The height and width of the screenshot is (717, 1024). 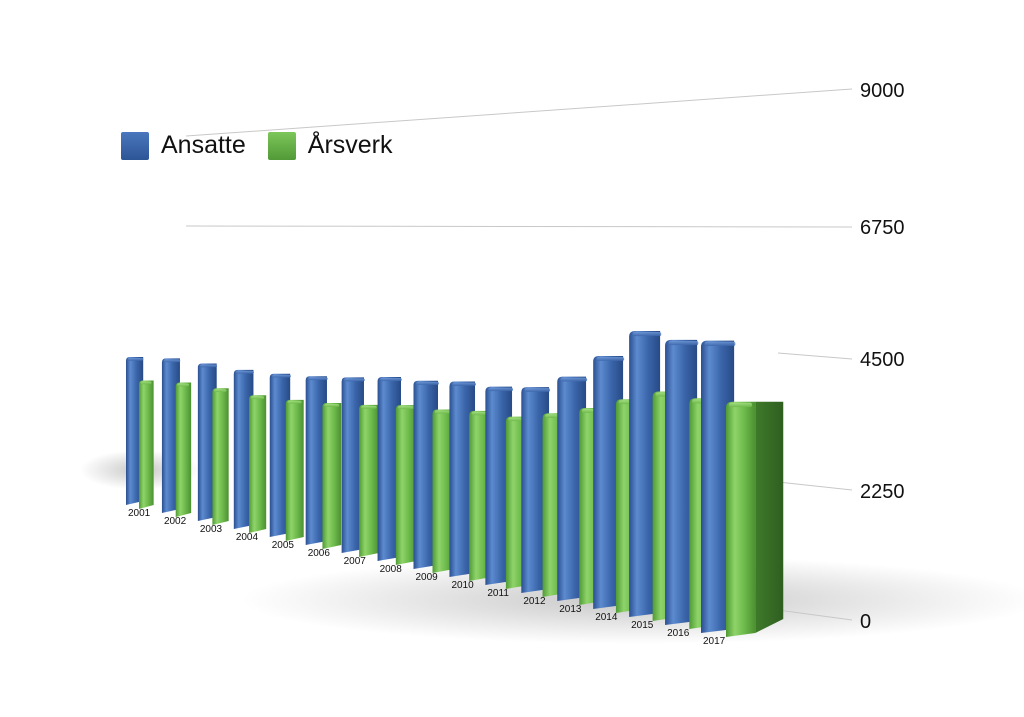 What do you see at coordinates (389, 468) in the screenshot?
I see `bar-ansatte-2008` at bounding box center [389, 468].